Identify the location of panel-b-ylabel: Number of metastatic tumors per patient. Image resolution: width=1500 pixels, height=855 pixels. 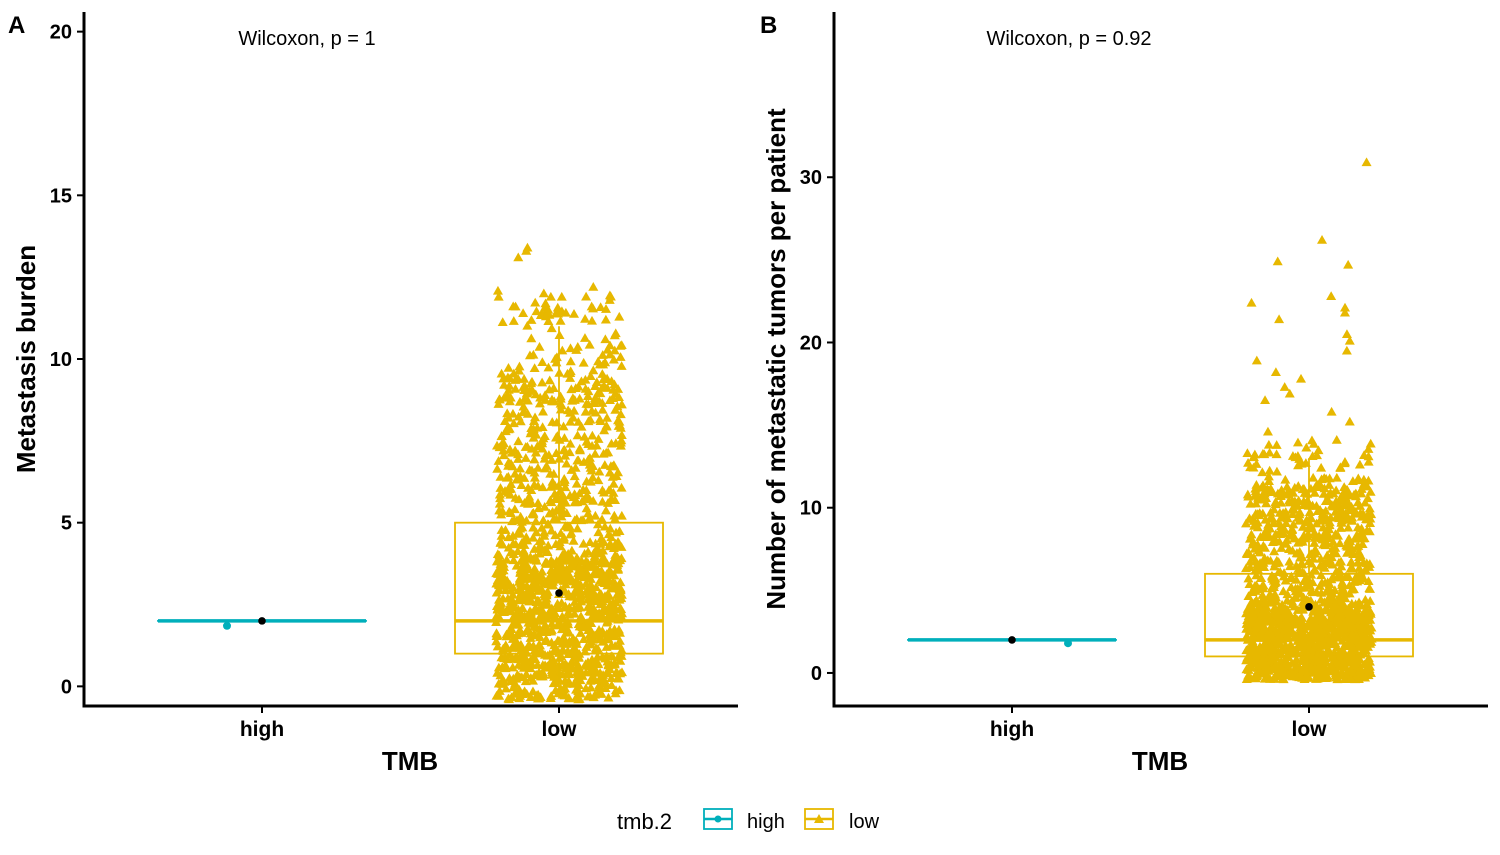
(776, 359).